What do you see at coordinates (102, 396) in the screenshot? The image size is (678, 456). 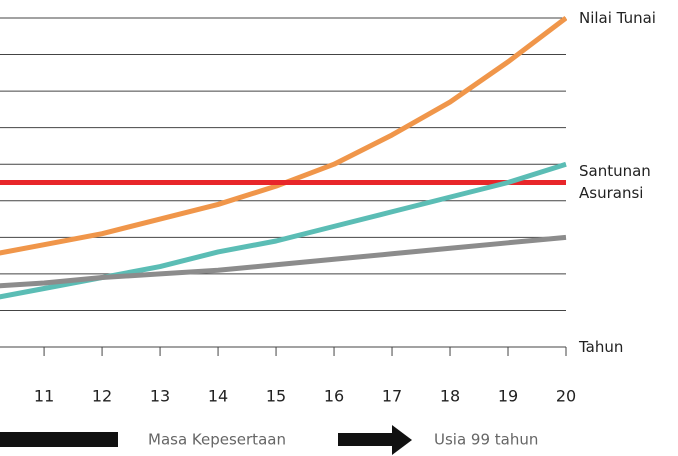 I see `x-tick-label: 12` at bounding box center [102, 396].